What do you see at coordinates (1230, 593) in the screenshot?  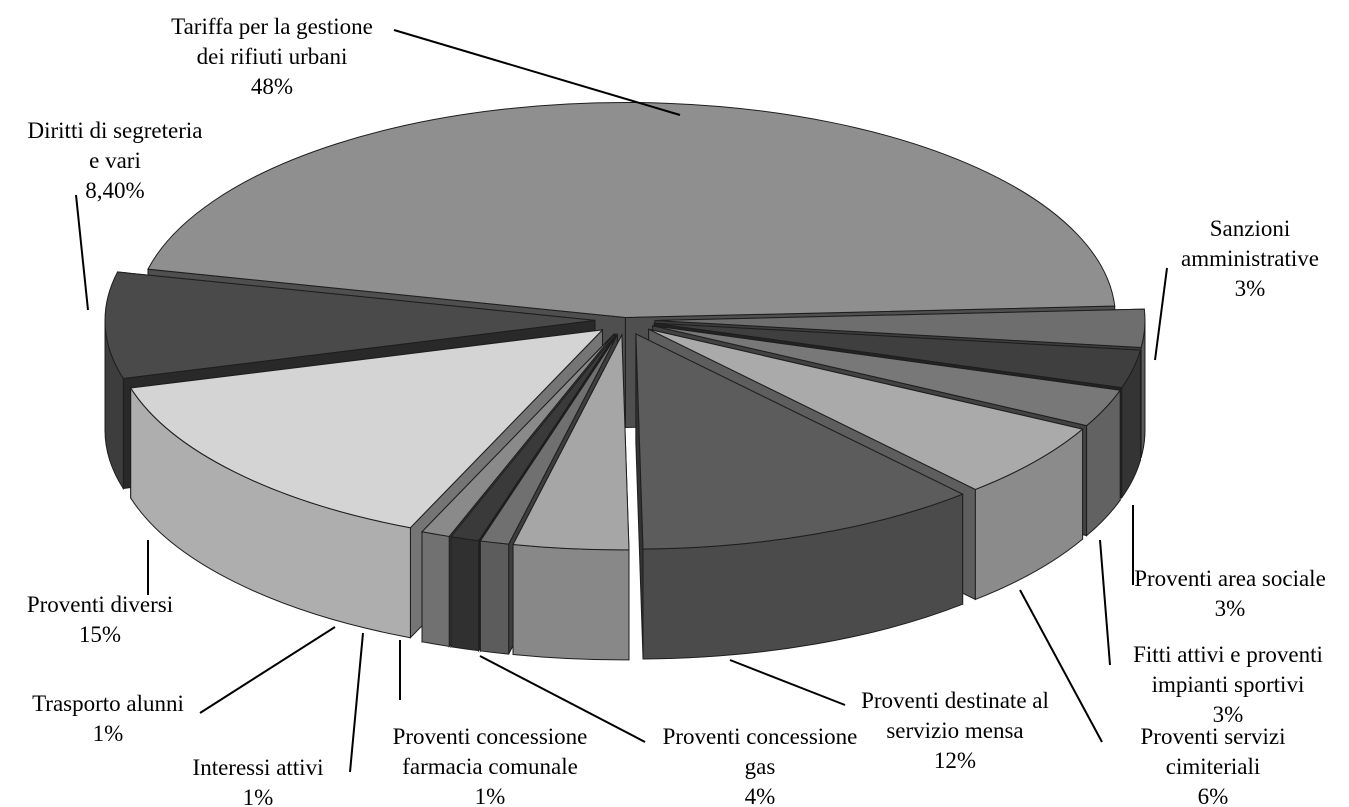 I see `slice-label-proventi-area-sociale: Proventi area sociale 3%` at bounding box center [1230, 593].